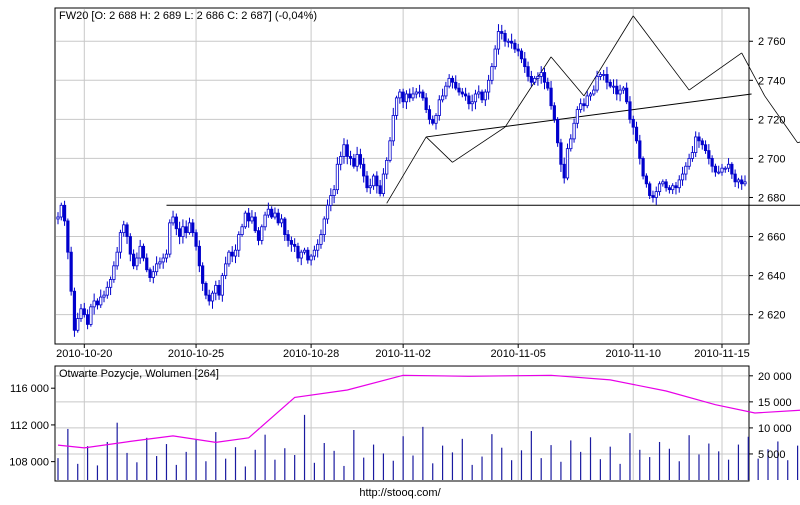 The height and width of the screenshot is (505, 800). I want to click on volume-right-tick-label: 15 000, so click(775, 403).